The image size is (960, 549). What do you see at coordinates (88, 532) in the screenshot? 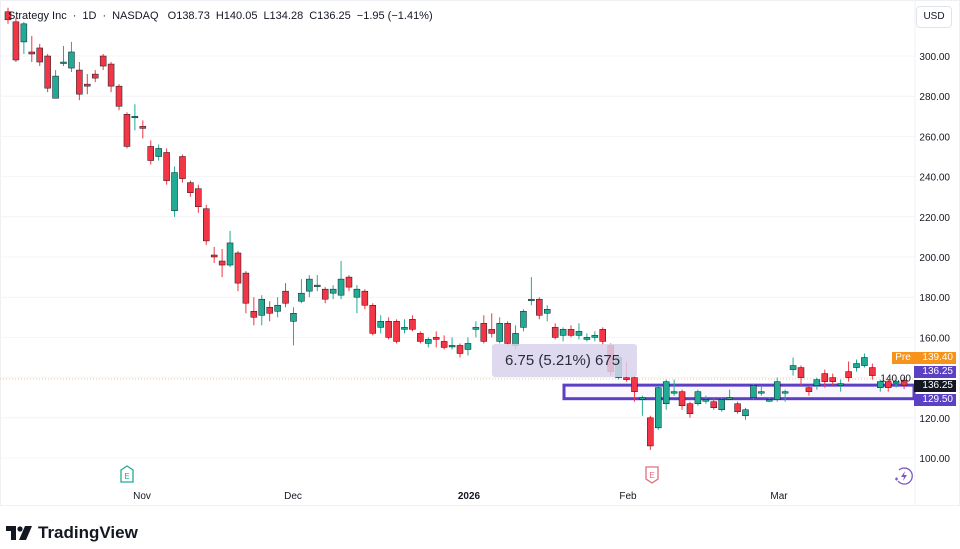
I see `brand-name: TradingView` at bounding box center [88, 532].